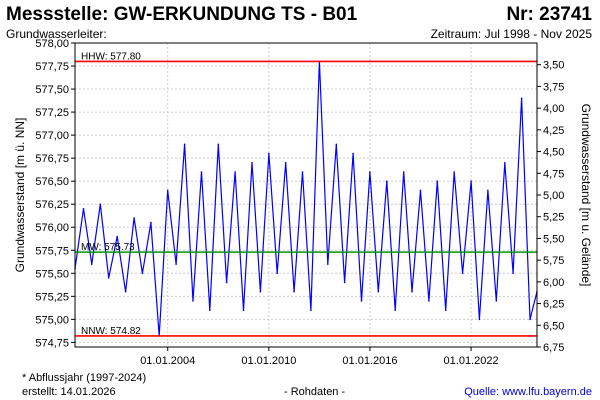  What do you see at coordinates (167, 361) in the screenshot?
I see `x-tick-label: 01.01.2004` at bounding box center [167, 361].